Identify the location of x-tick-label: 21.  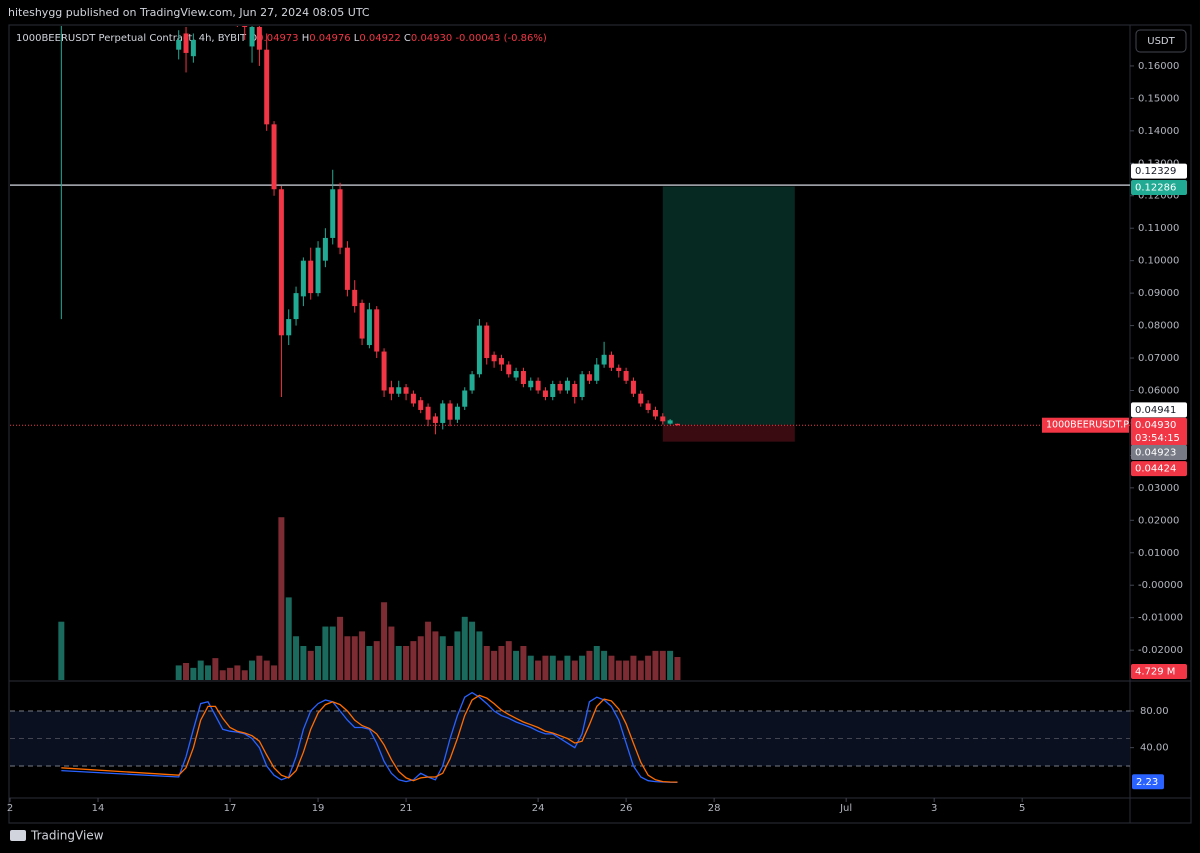
(406, 808).